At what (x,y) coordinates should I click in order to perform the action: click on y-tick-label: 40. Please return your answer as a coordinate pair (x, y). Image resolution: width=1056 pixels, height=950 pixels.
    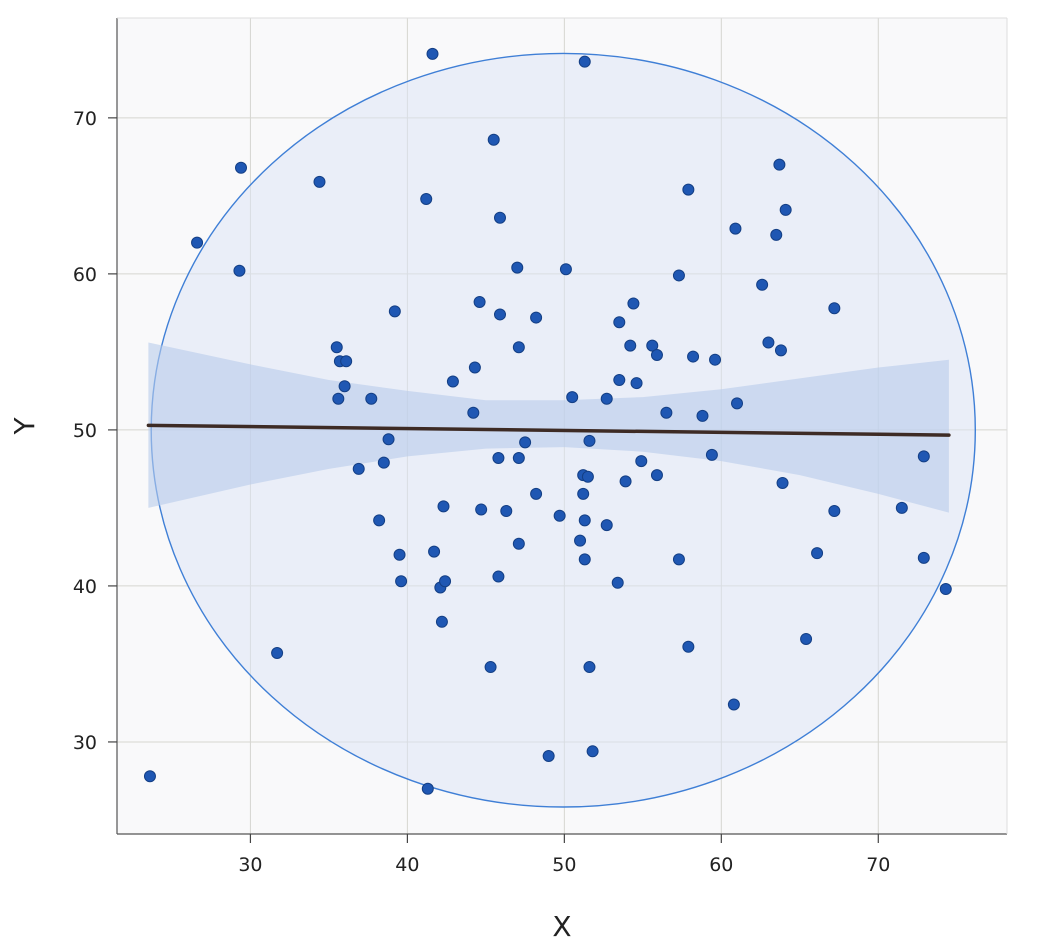
    Looking at the image, I should click on (85, 587).